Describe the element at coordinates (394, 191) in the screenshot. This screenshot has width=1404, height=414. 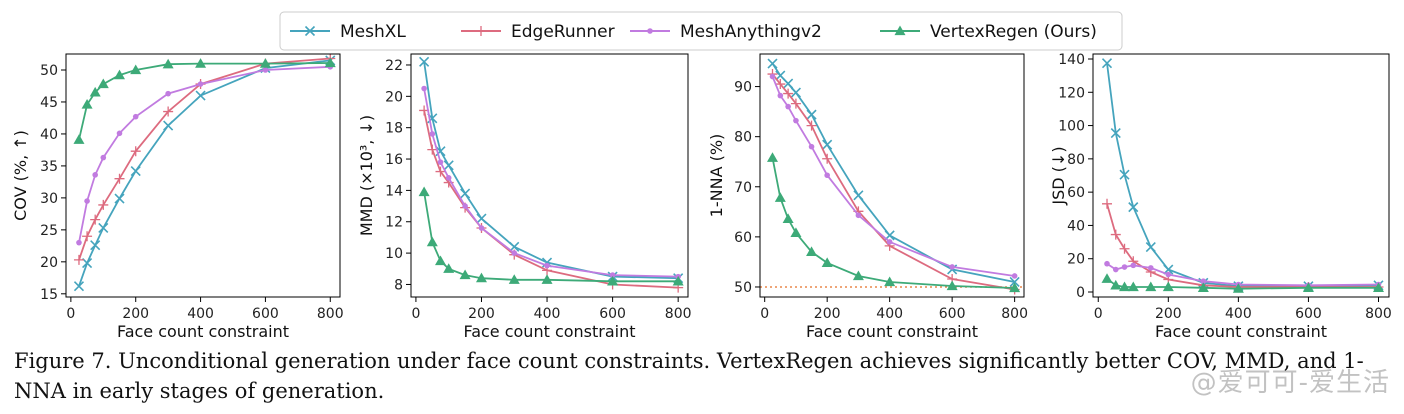
I see `y-tick-label: 14` at that location.